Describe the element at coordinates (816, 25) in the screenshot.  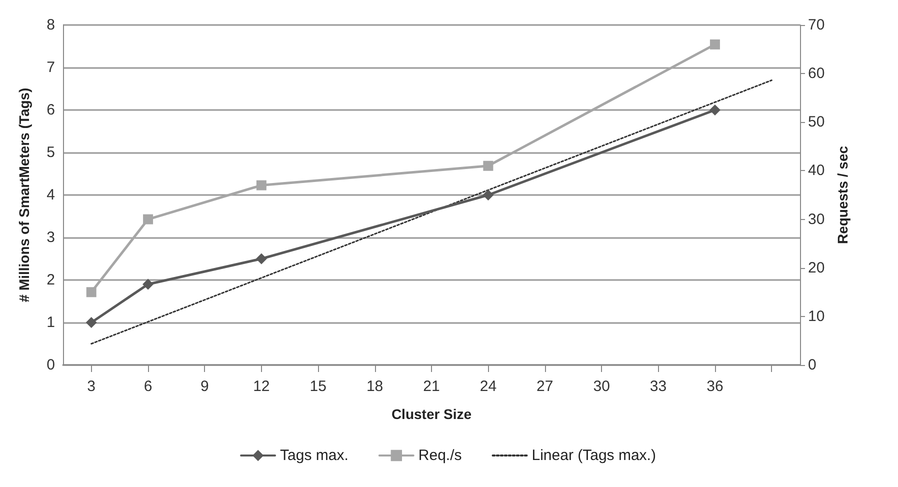
I see `y2-tick-label: 70` at that location.